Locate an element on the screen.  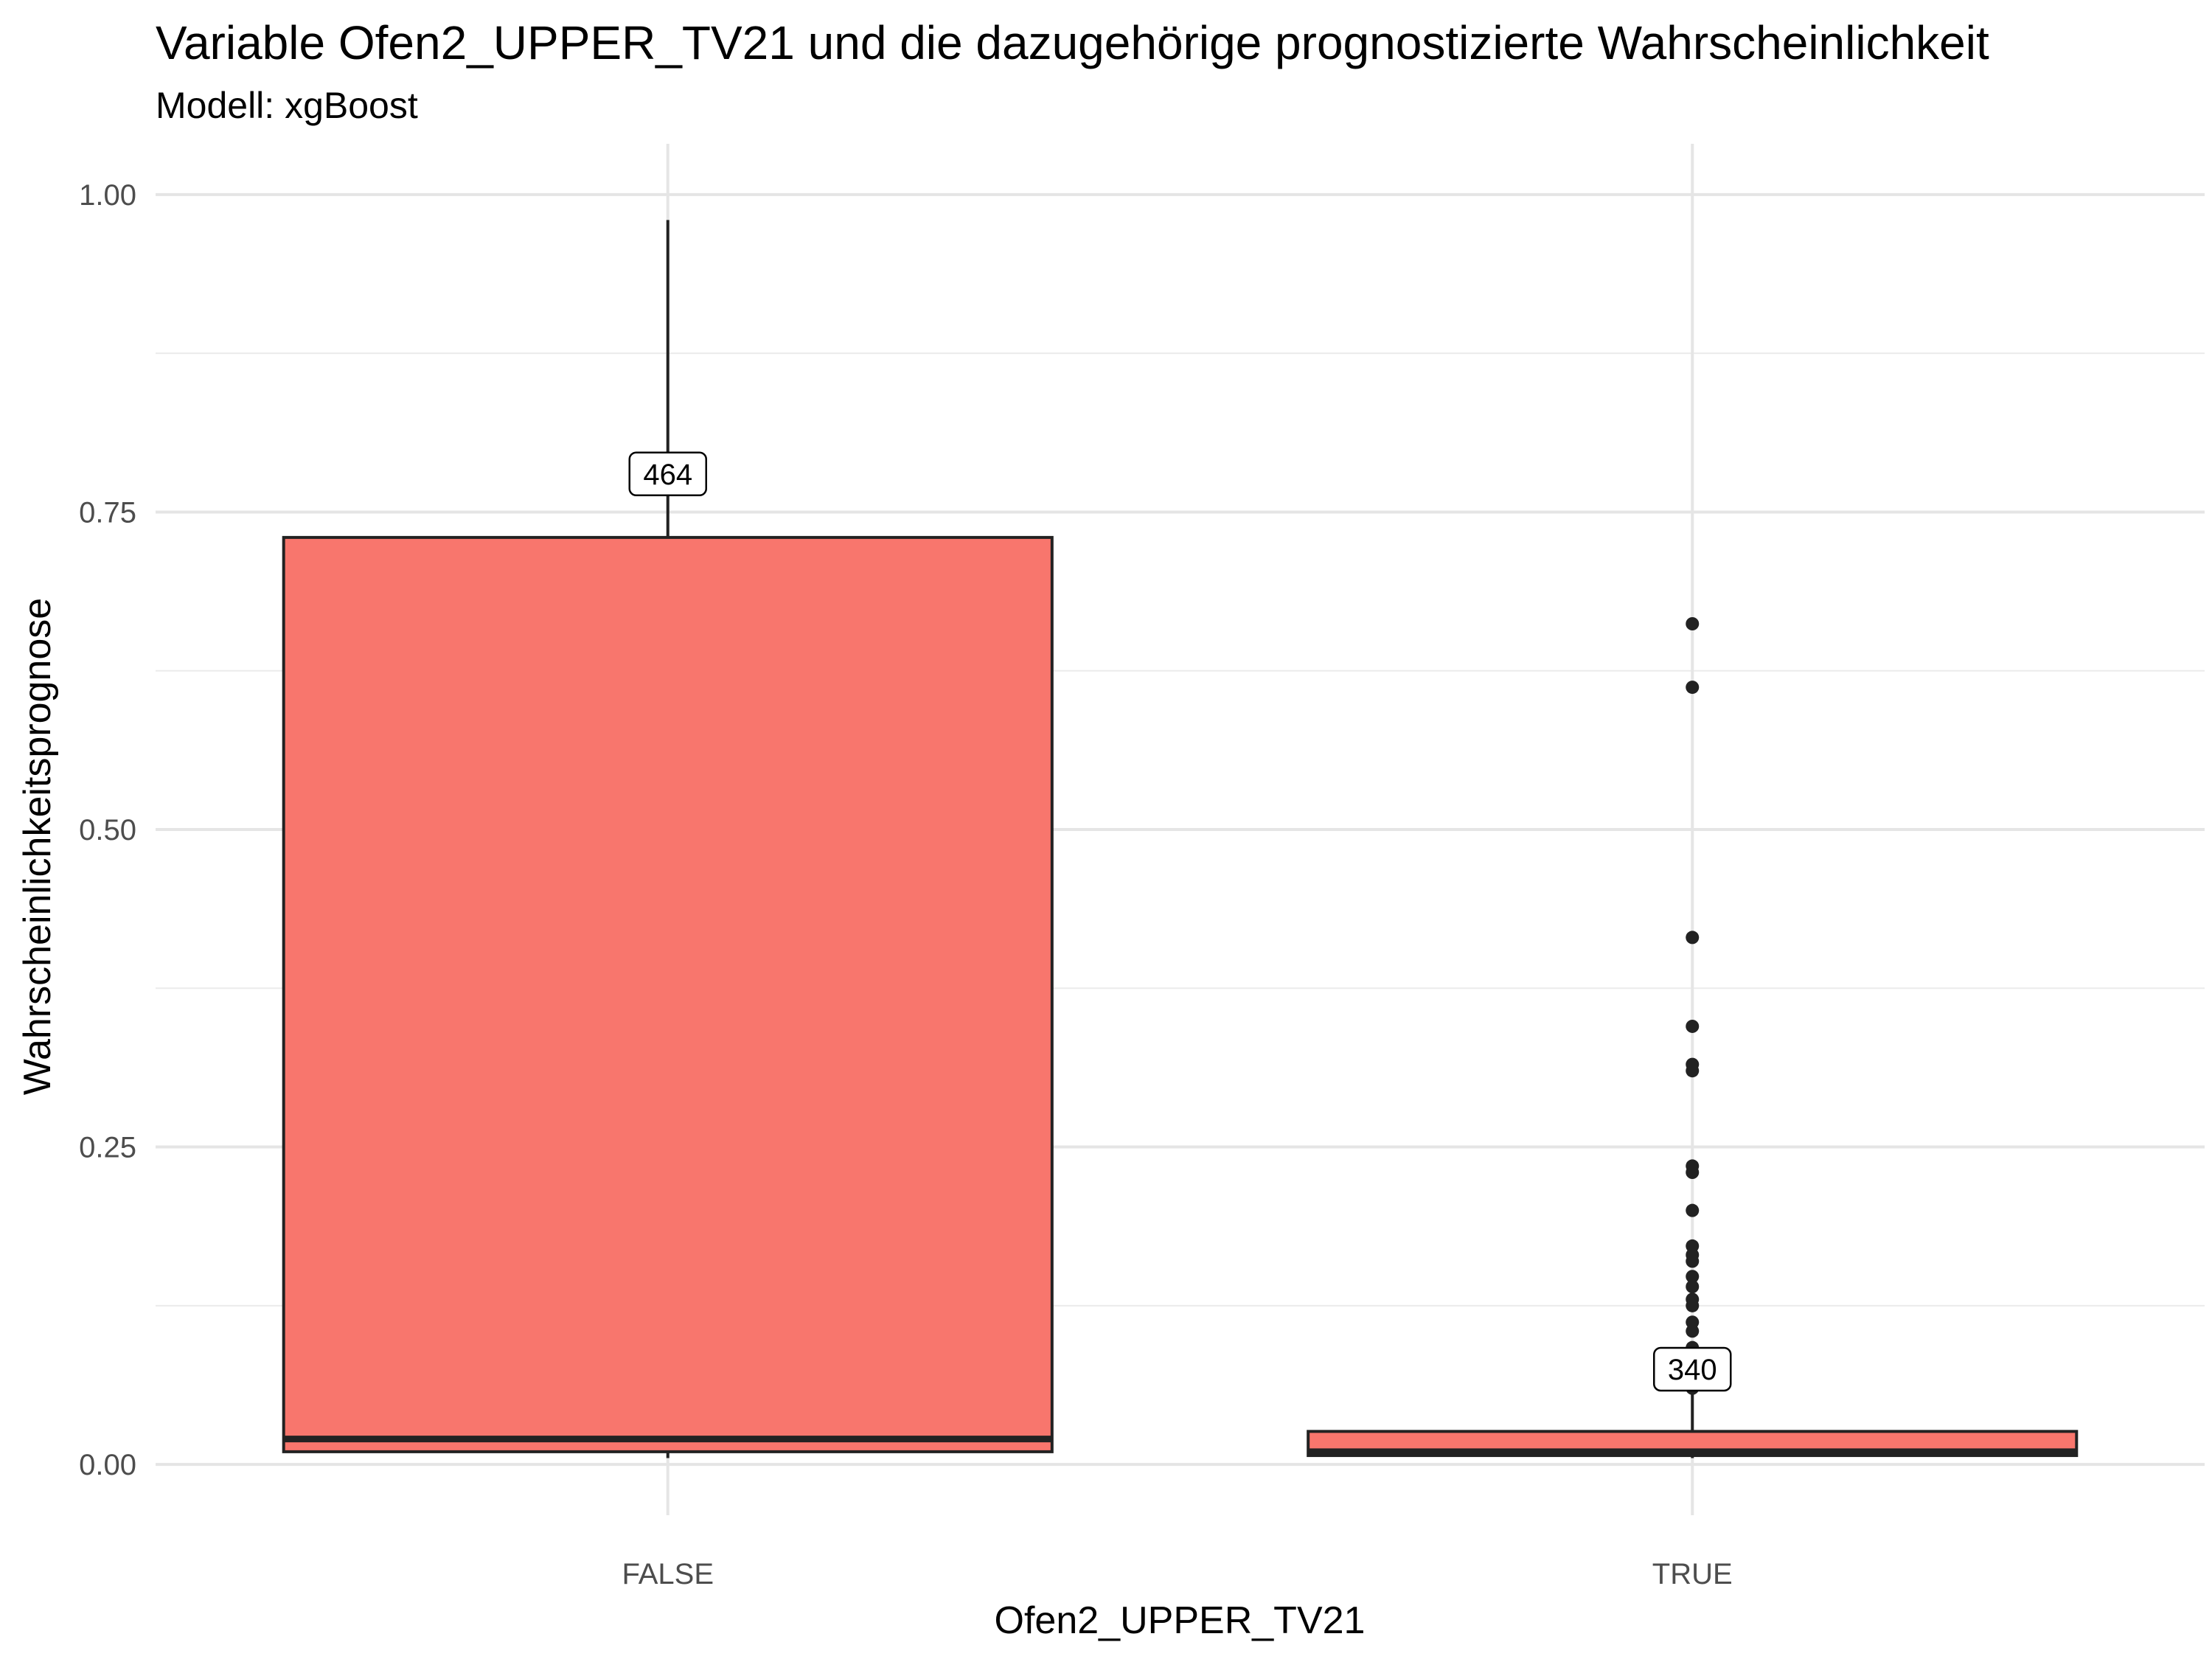
box-true-count-label-box is located at coordinates (1692, 1369).